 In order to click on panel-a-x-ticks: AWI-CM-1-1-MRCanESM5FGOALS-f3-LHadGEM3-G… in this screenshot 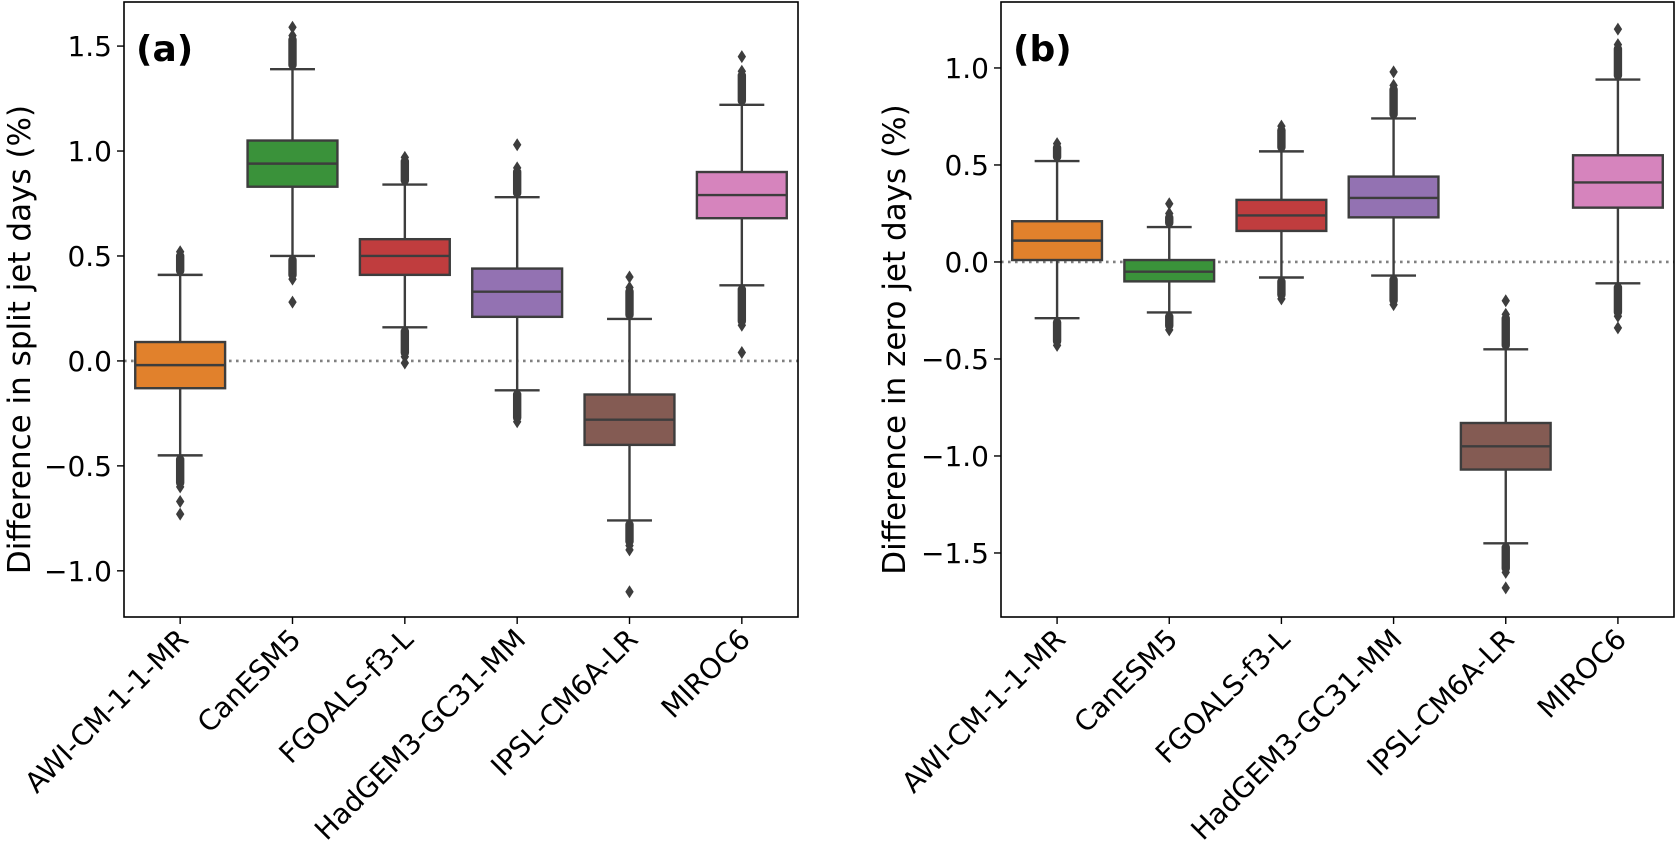, I will do `click(387, 732)`.